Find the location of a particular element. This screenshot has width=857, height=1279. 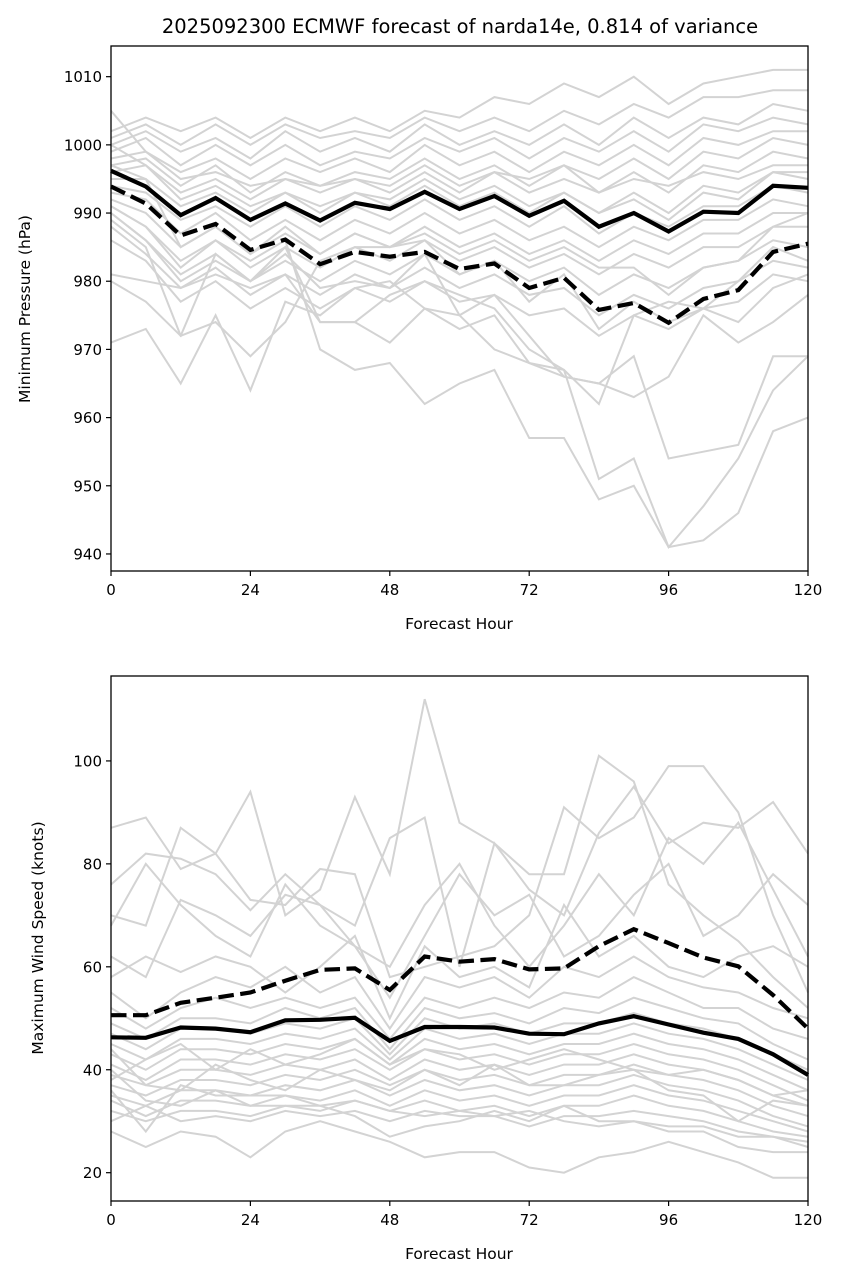

pressure-y-tick-label: 990 is located at coordinates (87, 214).